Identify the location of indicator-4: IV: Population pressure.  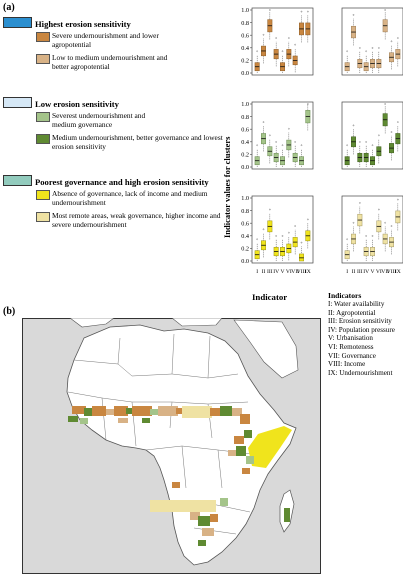
(361, 329).